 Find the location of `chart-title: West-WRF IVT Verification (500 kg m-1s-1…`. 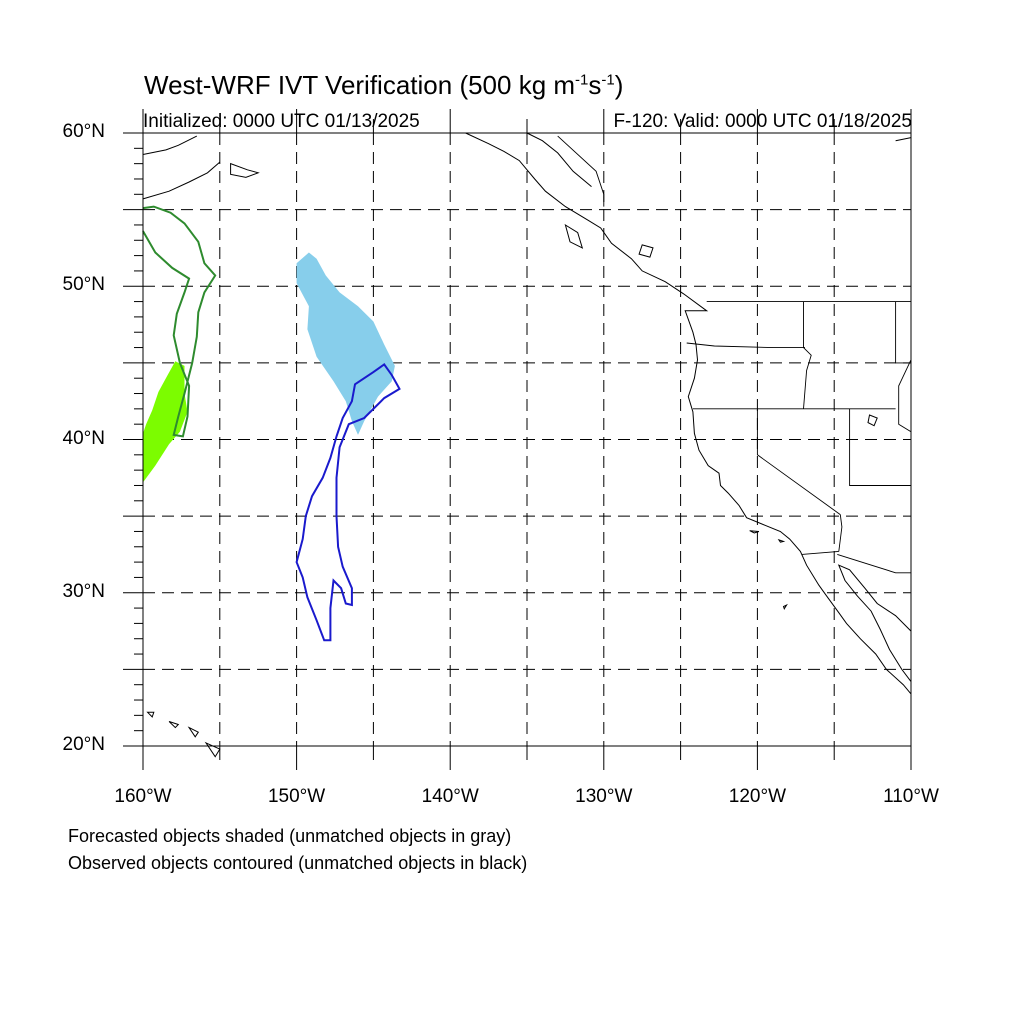

chart-title: West-WRF IVT Verification (500 kg m-1s-1… is located at coordinates (384, 85).